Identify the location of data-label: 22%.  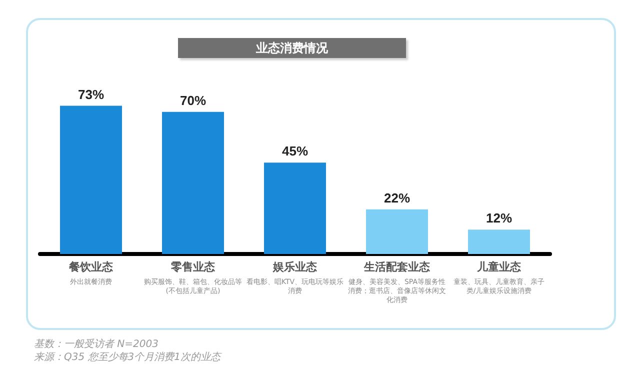
(397, 198).